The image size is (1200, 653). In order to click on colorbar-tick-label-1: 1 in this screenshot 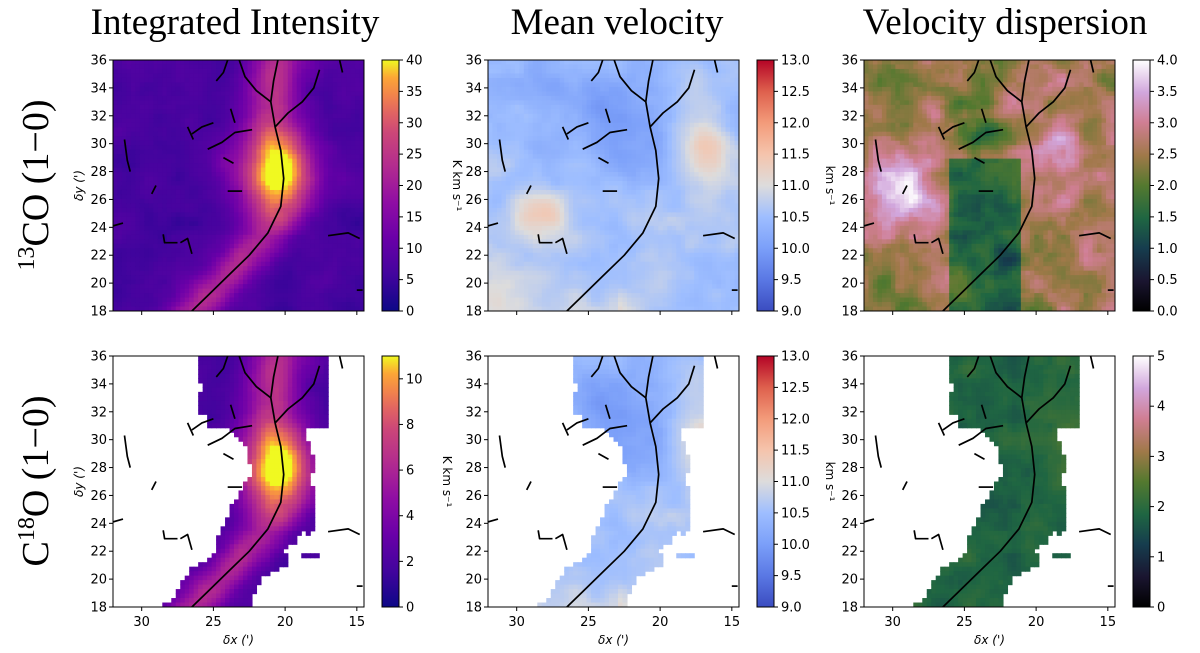, I will do `click(1161, 557)`.